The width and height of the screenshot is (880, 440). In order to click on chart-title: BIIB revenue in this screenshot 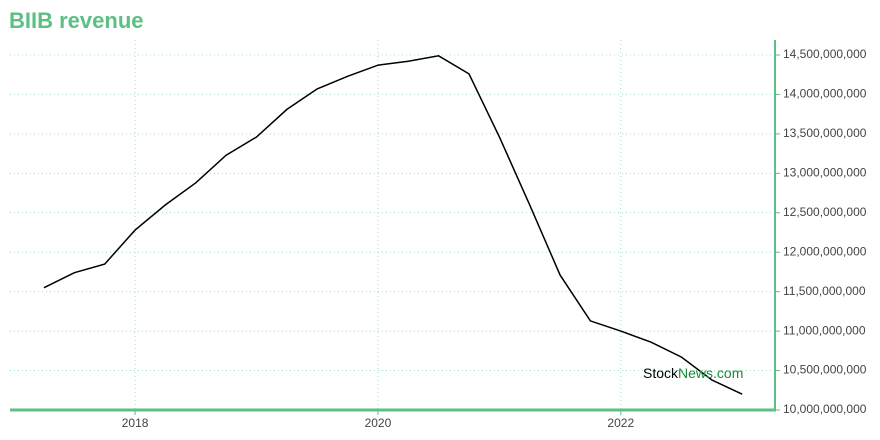, I will do `click(76, 20)`.